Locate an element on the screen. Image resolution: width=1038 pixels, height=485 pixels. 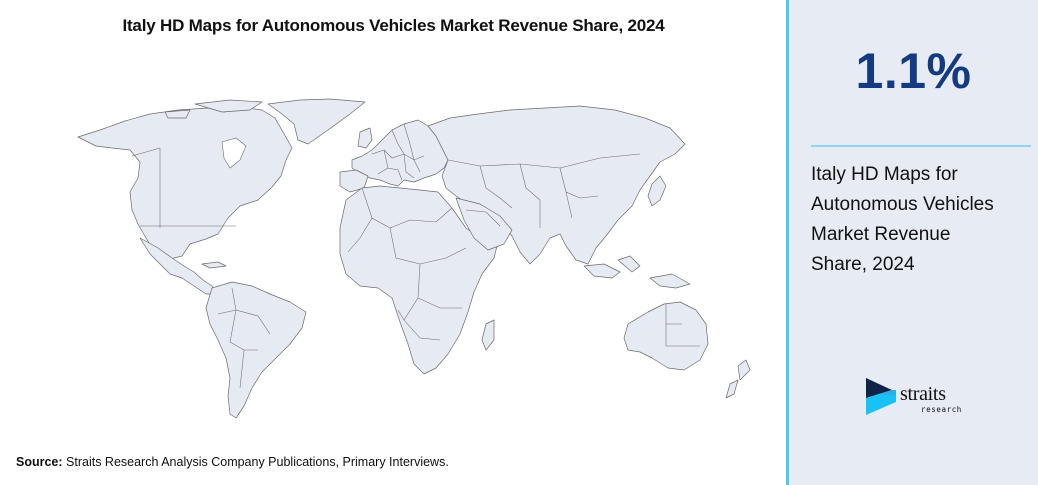
description-line: Autonomous Vehicles is located at coordinates (902, 204).